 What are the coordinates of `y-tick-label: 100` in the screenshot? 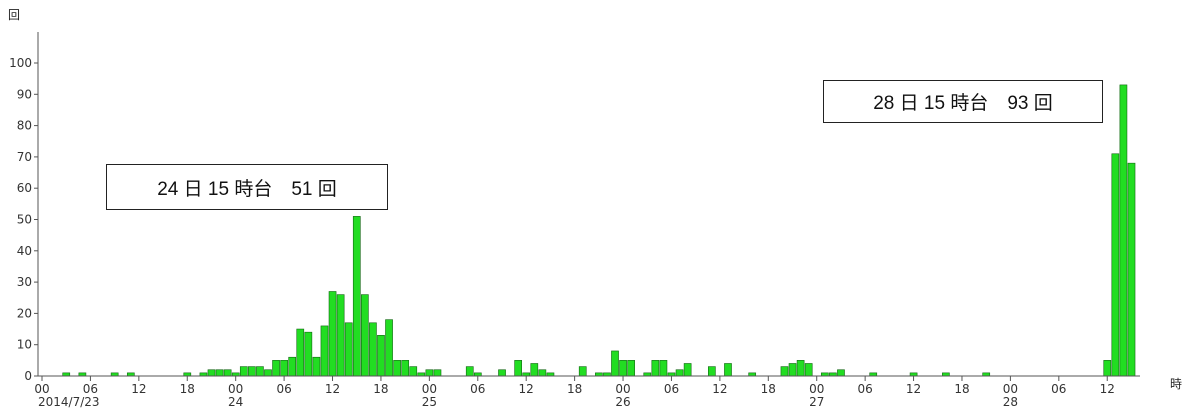 It's located at (20, 63).